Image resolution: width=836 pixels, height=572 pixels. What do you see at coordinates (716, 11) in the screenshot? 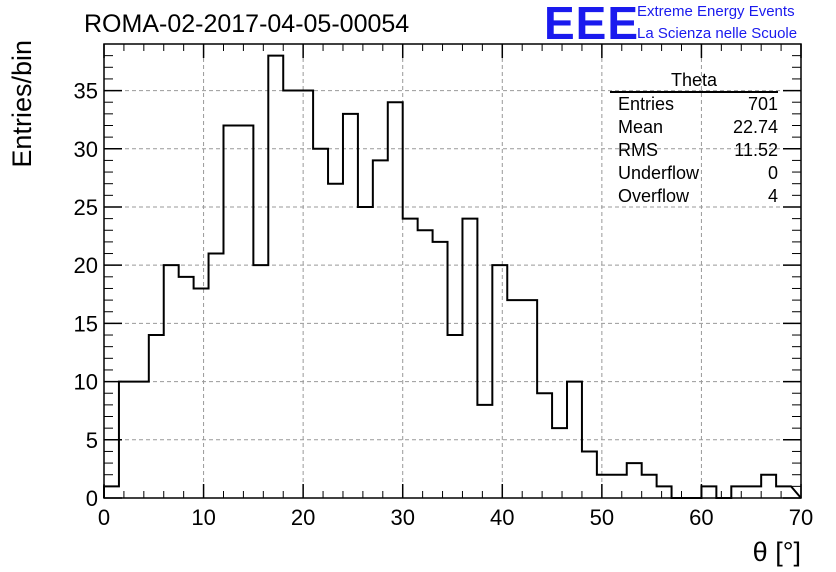
I see `logo-subtitle-1: Extreme Energy Events` at bounding box center [716, 11].